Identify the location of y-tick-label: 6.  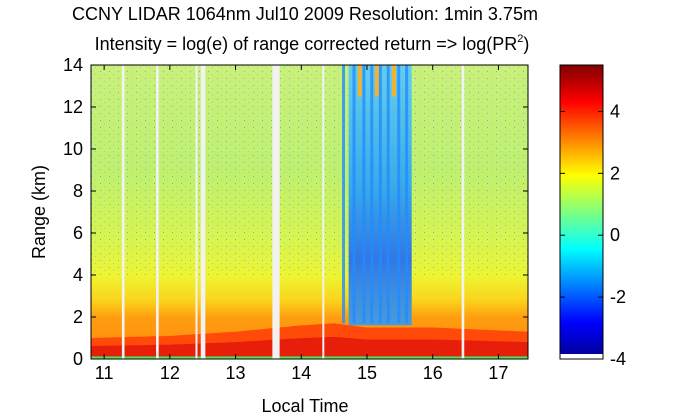
(78, 233).